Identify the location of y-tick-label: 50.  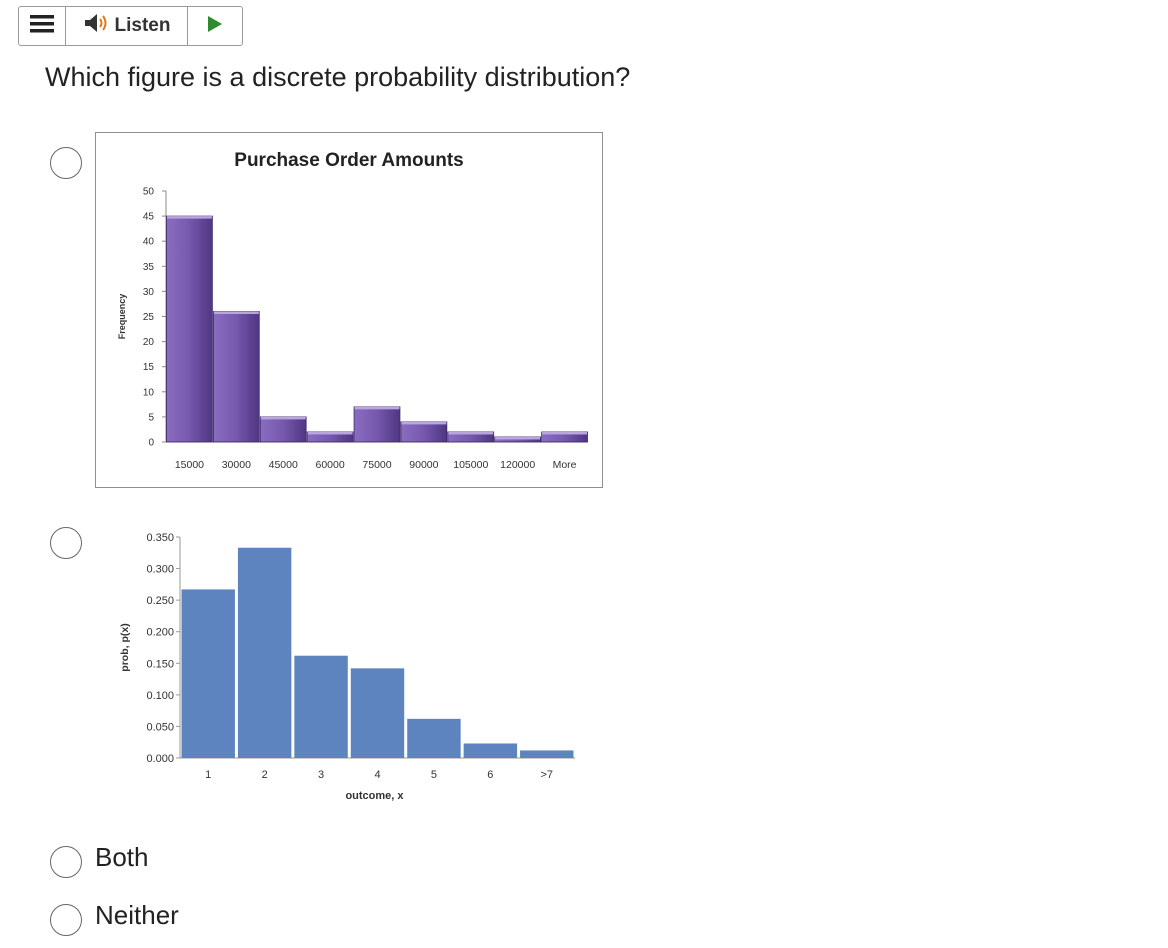
(149, 192).